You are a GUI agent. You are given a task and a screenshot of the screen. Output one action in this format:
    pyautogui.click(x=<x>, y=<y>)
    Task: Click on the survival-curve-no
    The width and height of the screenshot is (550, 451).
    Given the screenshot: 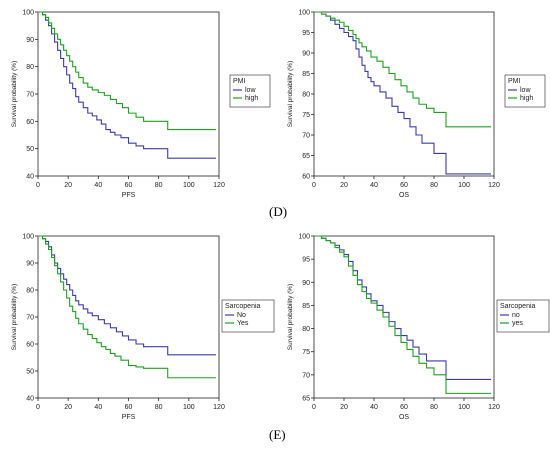 What is the action you would take?
    pyautogui.click(x=127, y=295)
    